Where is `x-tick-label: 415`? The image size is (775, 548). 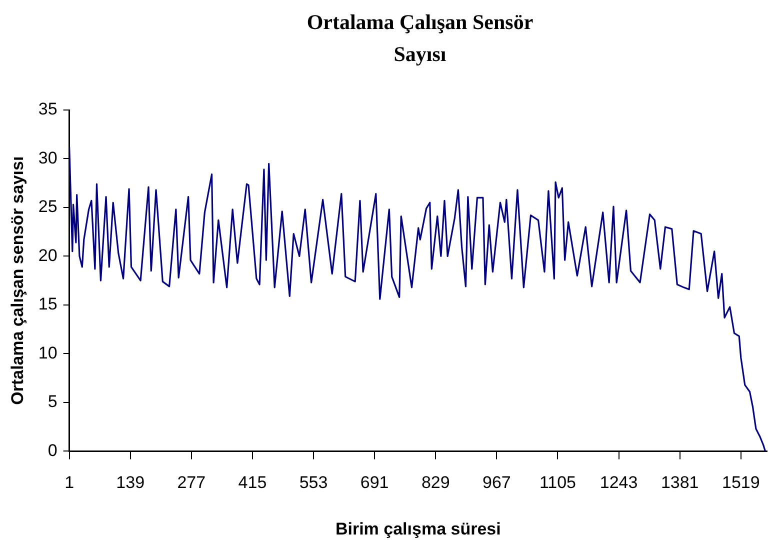
x-tick-label: 415 is located at coordinates (252, 482).